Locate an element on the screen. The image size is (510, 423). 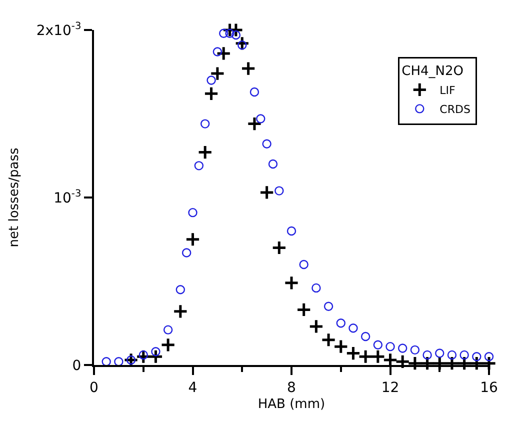
legend-label: CRDS is located at coordinates (455, 109).